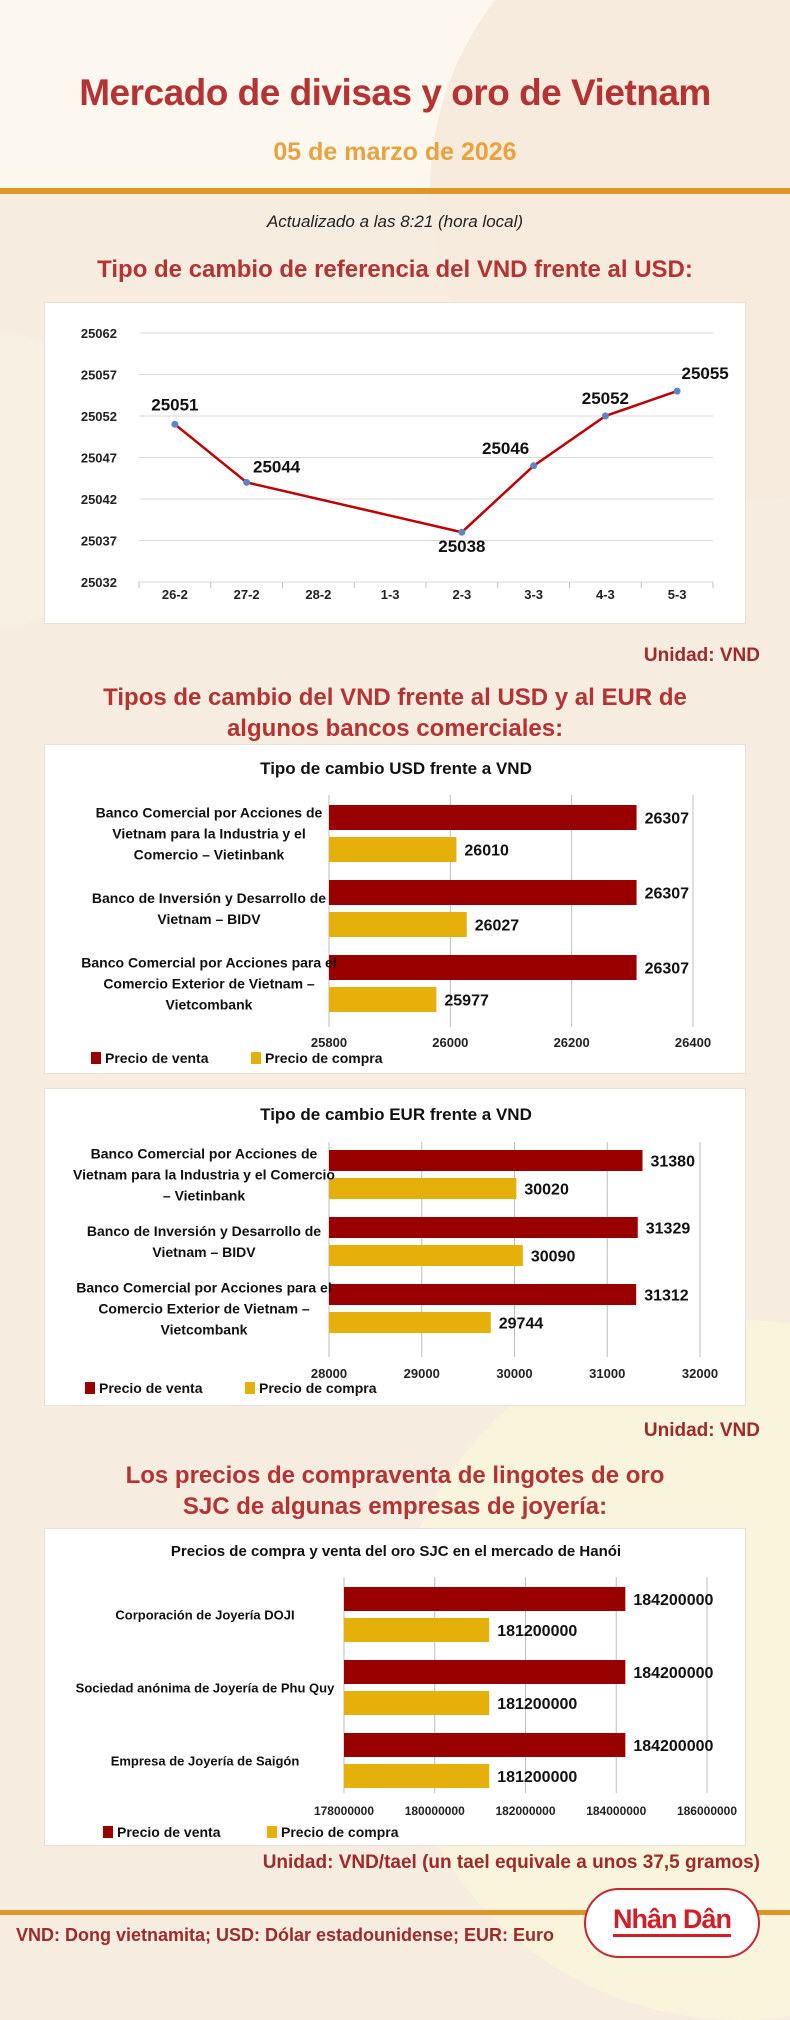 Image resolution: width=790 pixels, height=2020 pixels. I want to click on x-tick-label: 3-3, so click(533, 594).